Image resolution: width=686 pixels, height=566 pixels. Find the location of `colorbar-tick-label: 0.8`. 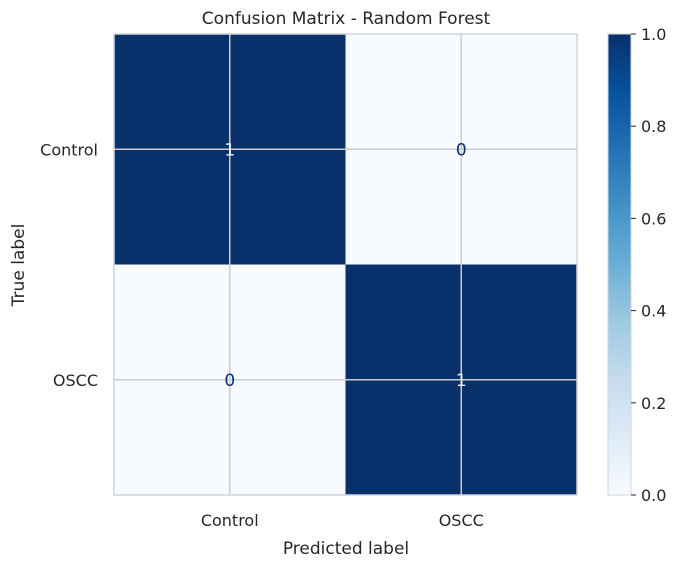

colorbar-tick-label: 0.8 is located at coordinates (653, 126).